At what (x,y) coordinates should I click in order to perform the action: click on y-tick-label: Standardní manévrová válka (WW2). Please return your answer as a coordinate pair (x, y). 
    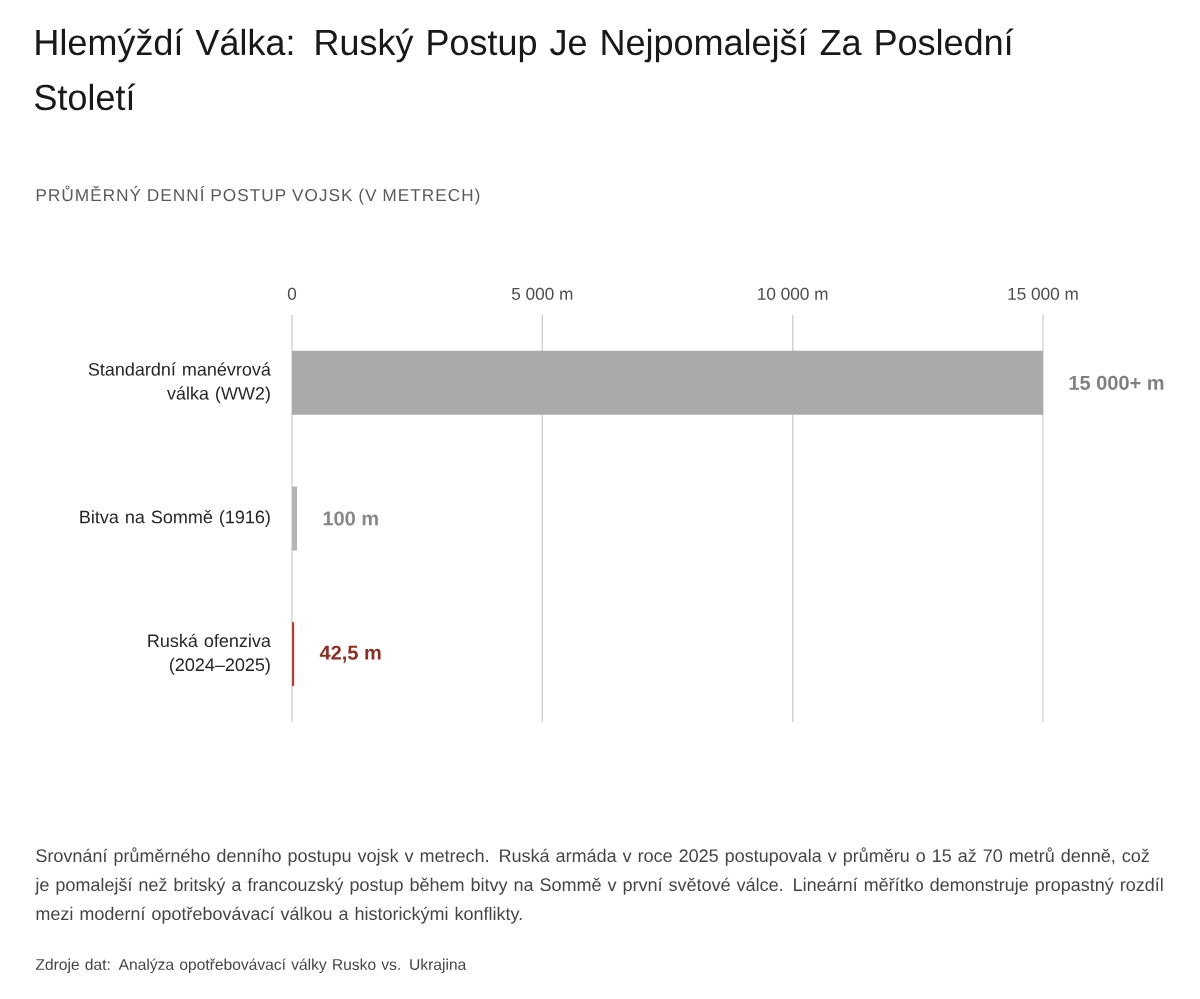
    Looking at the image, I should click on (179, 383).